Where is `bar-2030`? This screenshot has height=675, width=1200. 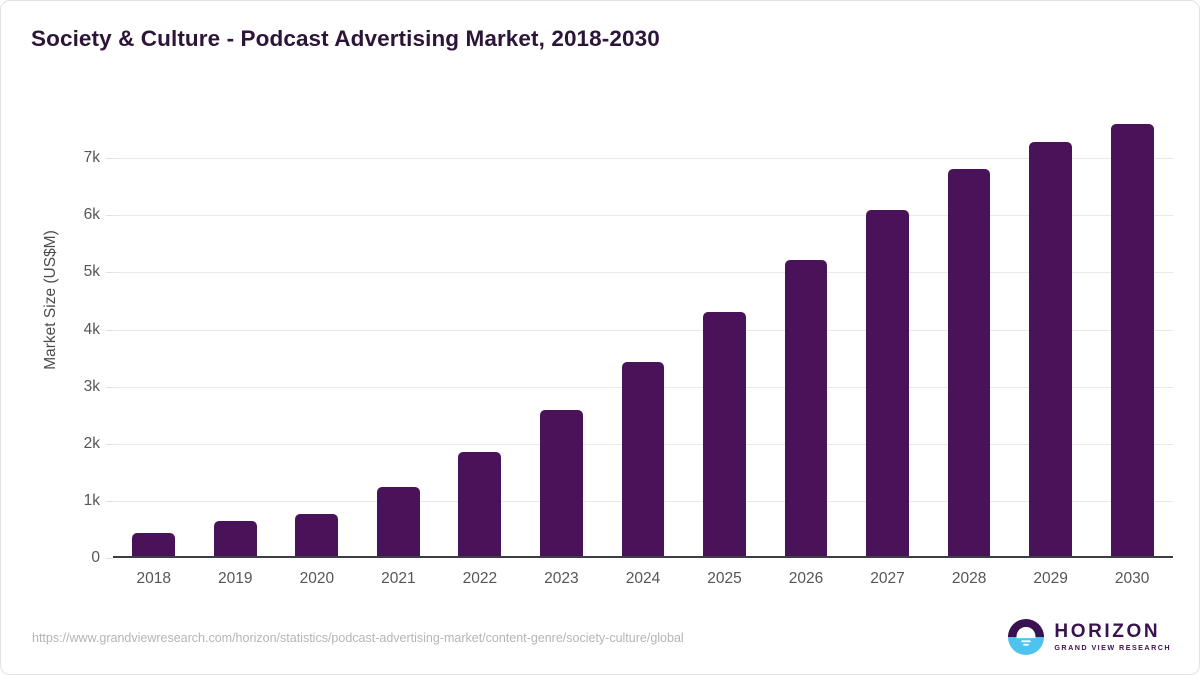
bar-2030 is located at coordinates (1132, 341).